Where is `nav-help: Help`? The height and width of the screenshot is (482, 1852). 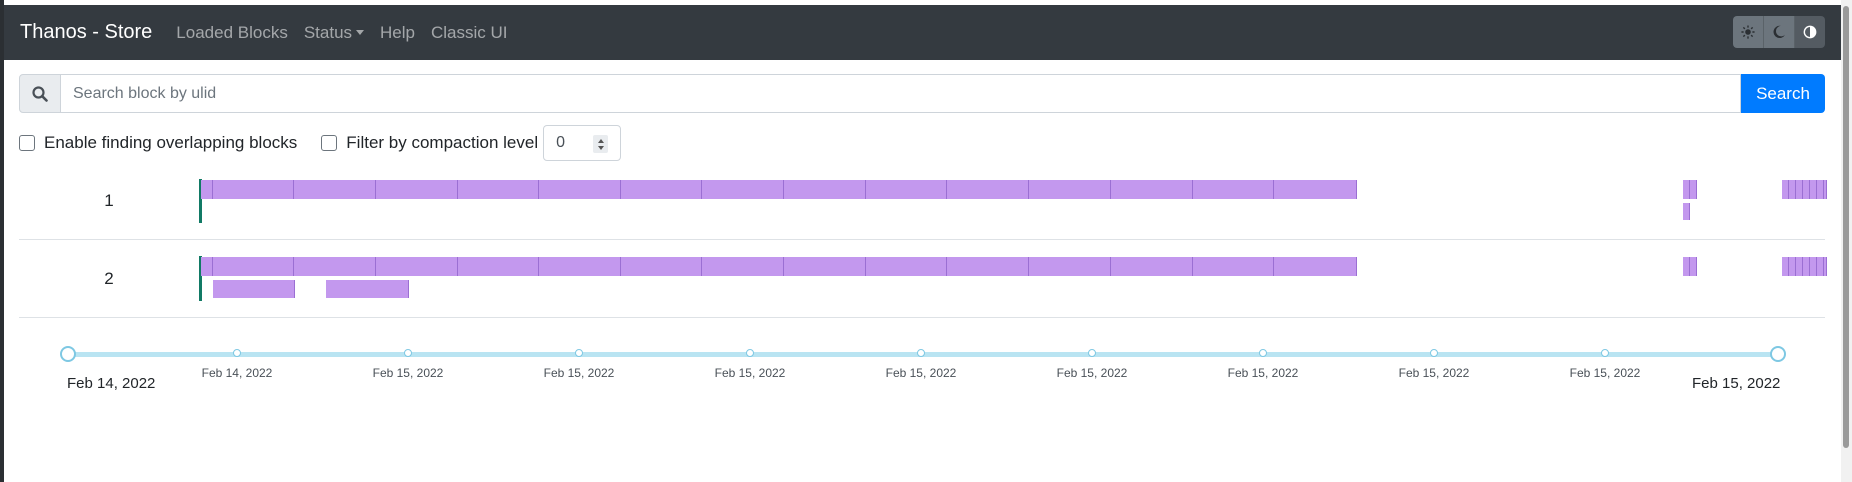 nav-help: Help is located at coordinates (397, 32).